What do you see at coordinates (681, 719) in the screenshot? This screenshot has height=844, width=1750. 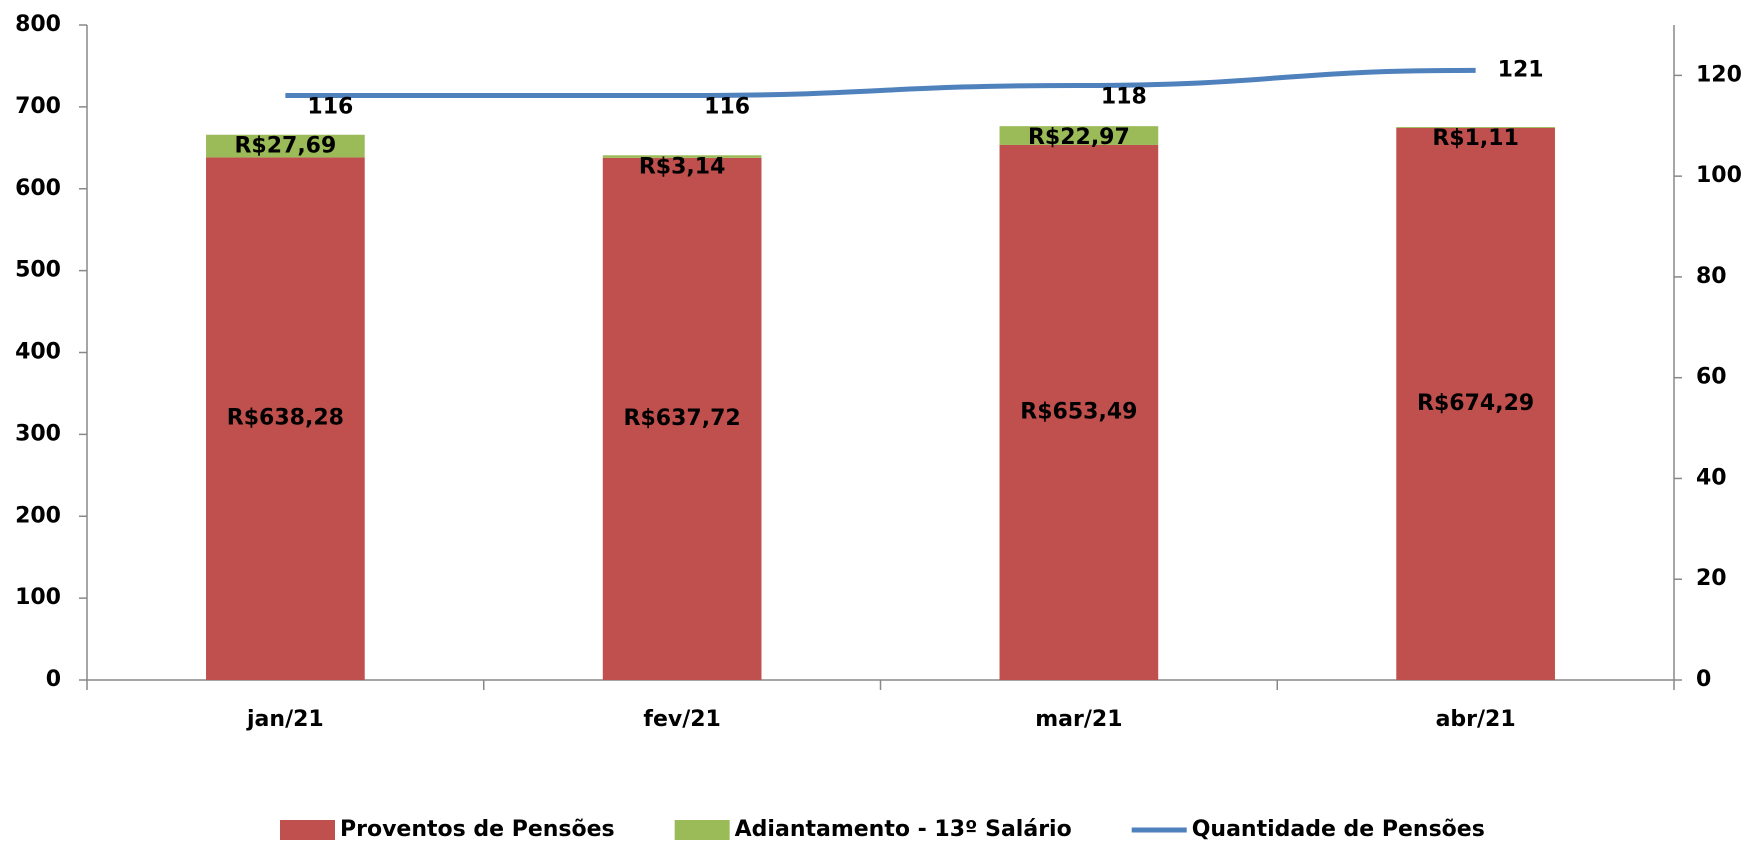 I see `x-tick-label: fev/21` at bounding box center [681, 719].